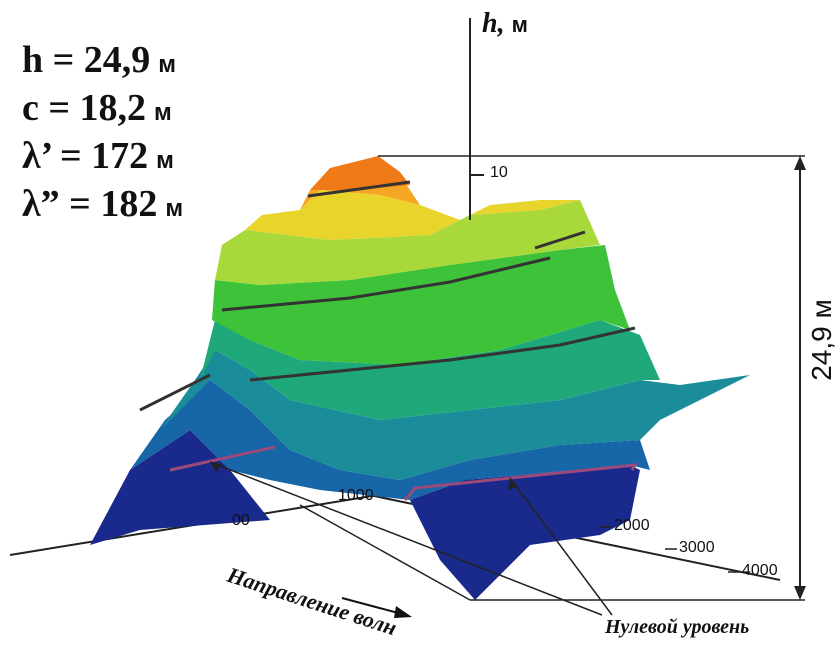 The image size is (840, 653). I want to click on ground-line-front, so click(385, 552).